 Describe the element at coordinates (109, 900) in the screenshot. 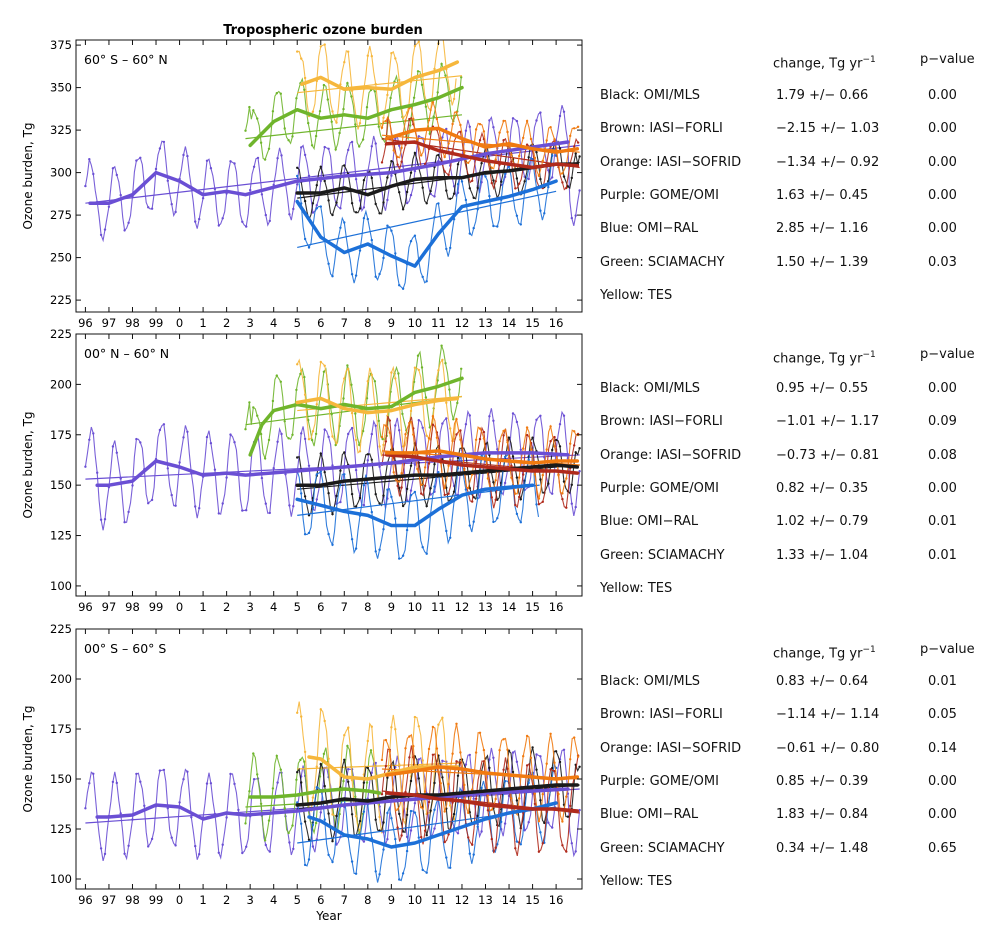

I see `x-tick-label: 97` at that location.